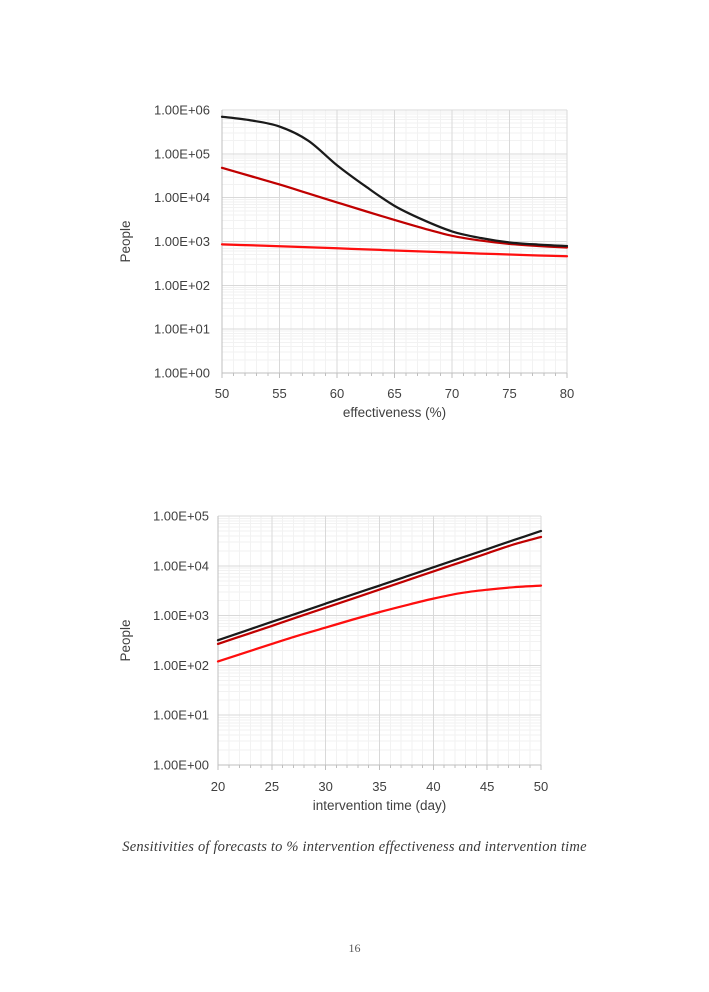 This screenshot has height=992, width=709. I want to click on page-number: 16, so click(354, 948).